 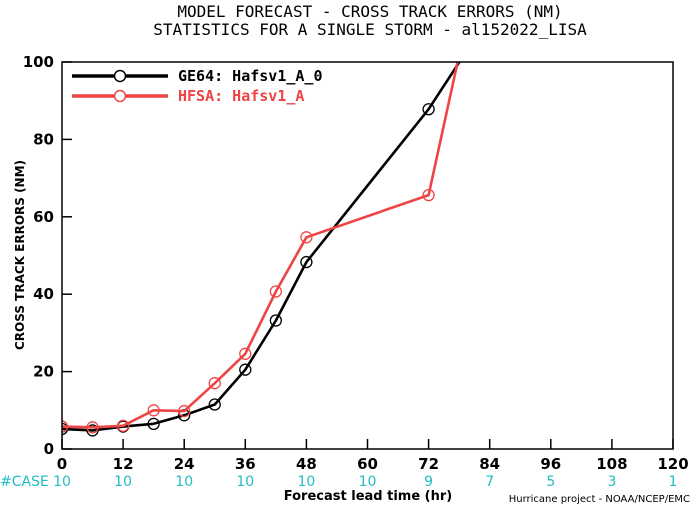 What do you see at coordinates (43, 372) in the screenshot?
I see `y-tick-label: 20` at bounding box center [43, 372].